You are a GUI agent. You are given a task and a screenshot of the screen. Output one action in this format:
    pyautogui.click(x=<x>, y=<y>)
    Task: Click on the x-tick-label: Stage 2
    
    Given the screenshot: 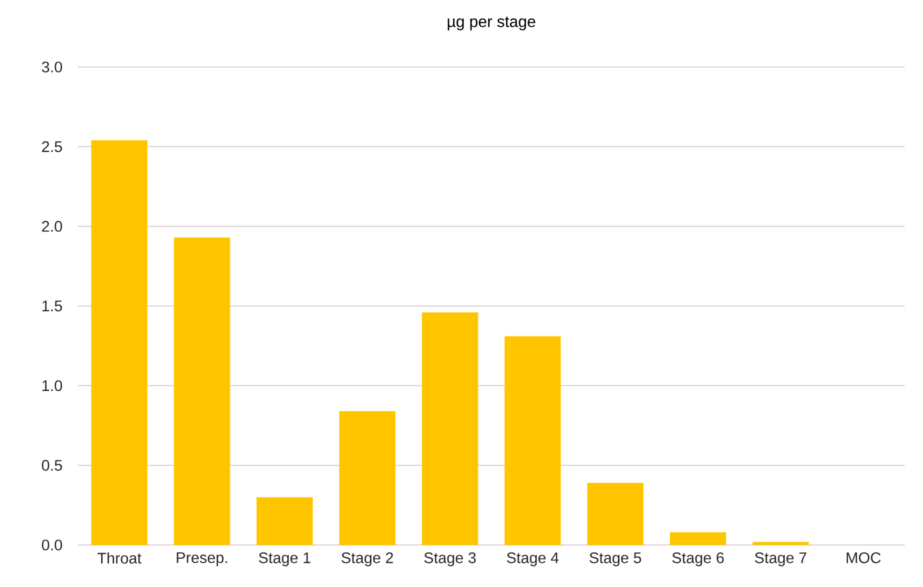 What is the action you would take?
    pyautogui.click(x=367, y=559)
    